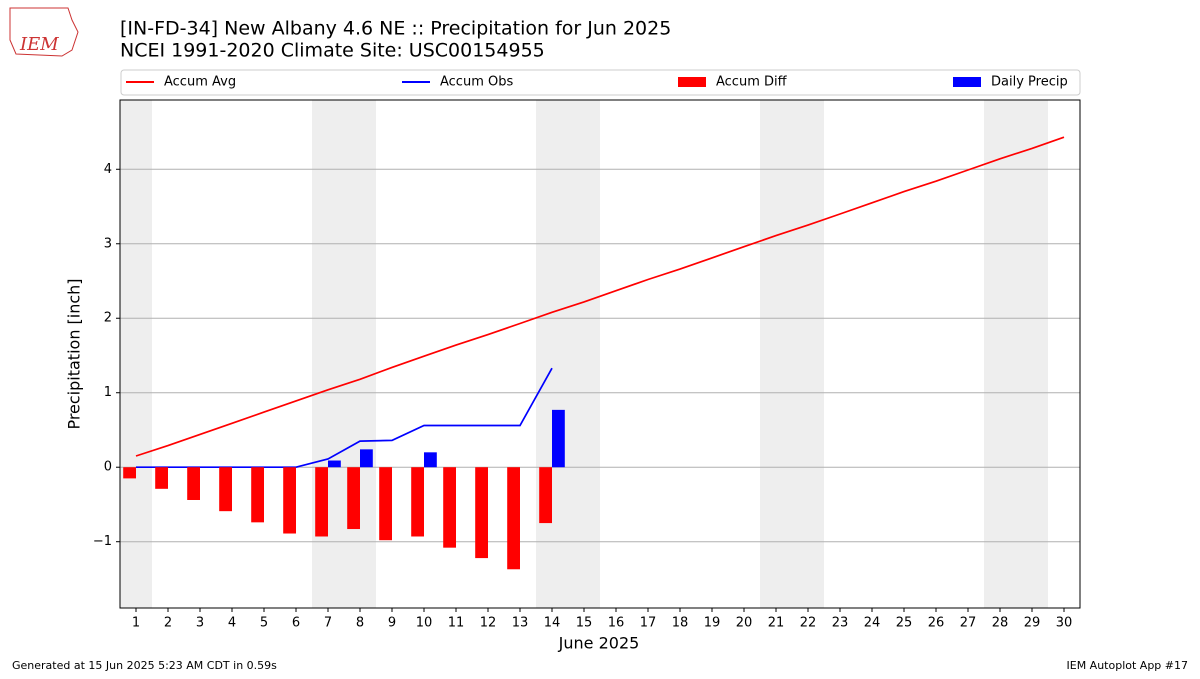 The image size is (1200, 679). I want to click on x-axis-label: June 2025, so click(599, 643).